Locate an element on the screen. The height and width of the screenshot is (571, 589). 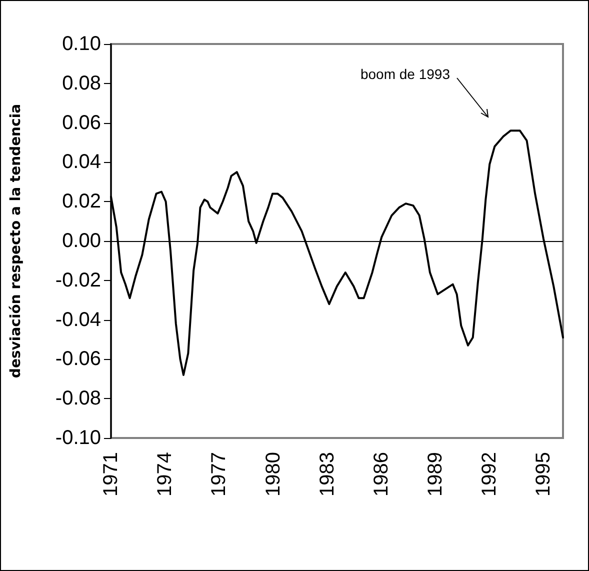
x-tick-label: 1986 is located at coordinates (381, 474).